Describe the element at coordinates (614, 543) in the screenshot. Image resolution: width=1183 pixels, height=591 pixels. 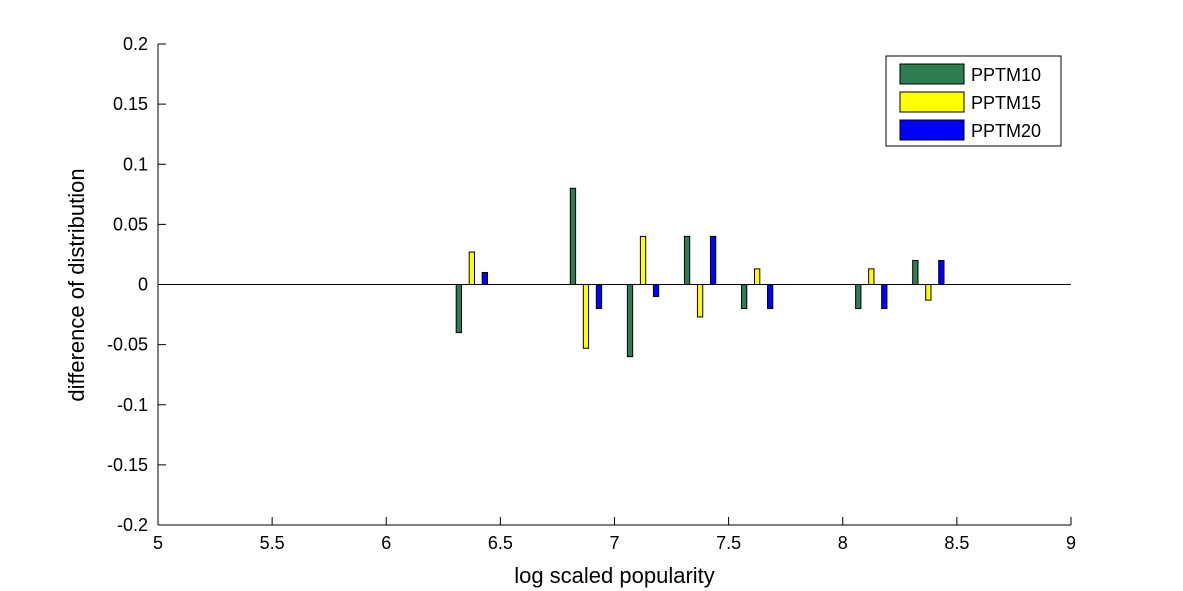
I see `x-tick-label: 7` at that location.